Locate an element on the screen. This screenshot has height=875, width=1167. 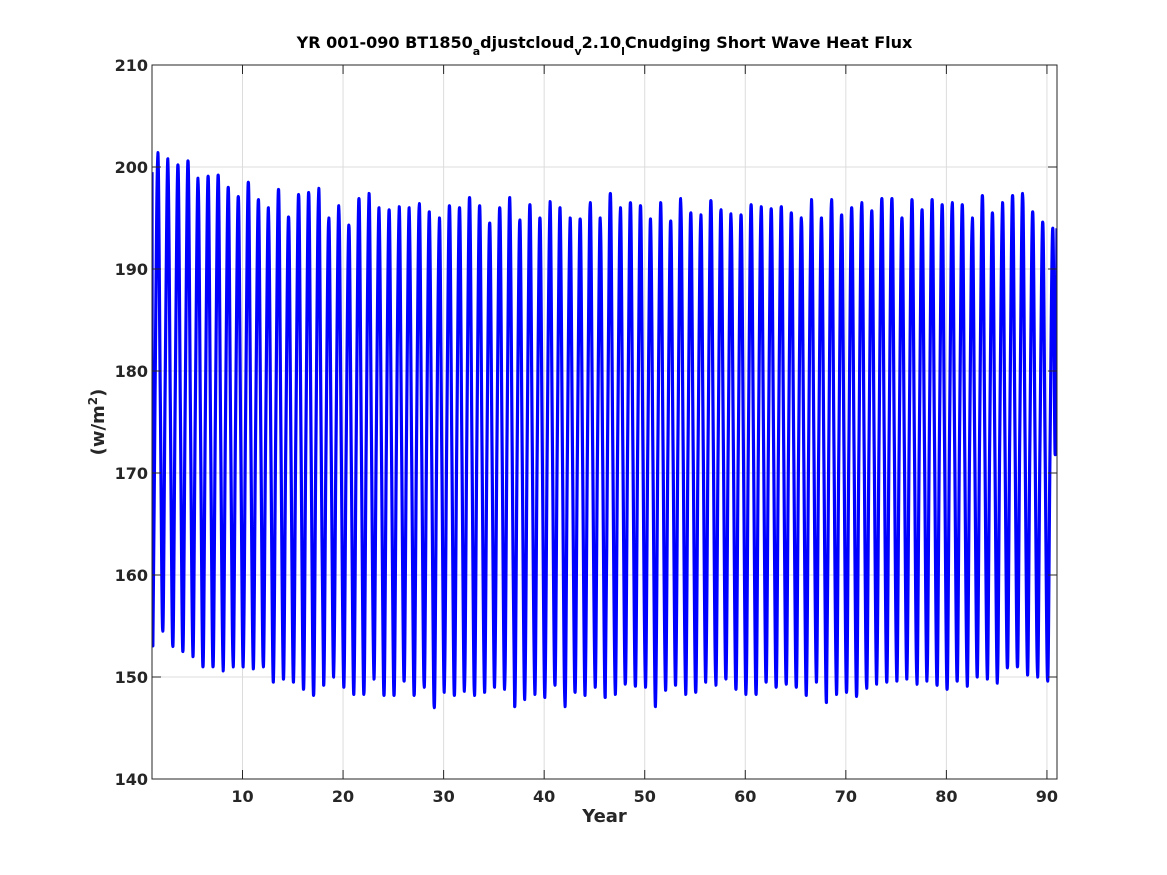
y-label-base: (w/m is located at coordinates (98, 430).